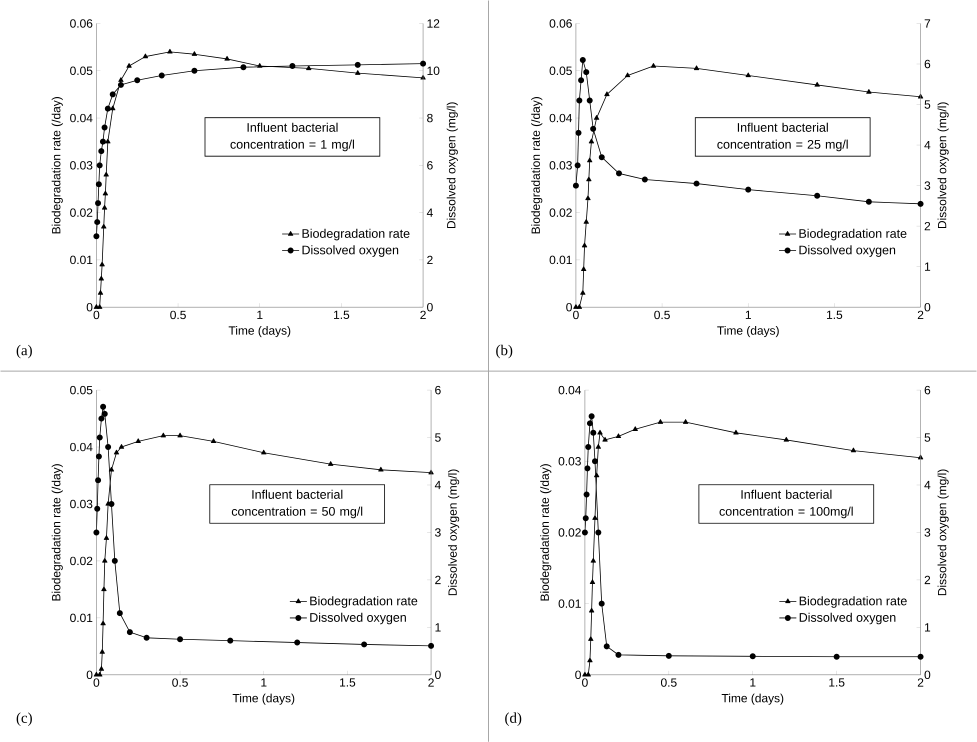  What do you see at coordinates (81, 23) in the screenshot?
I see `y-tick-label: 0.06` at bounding box center [81, 23].